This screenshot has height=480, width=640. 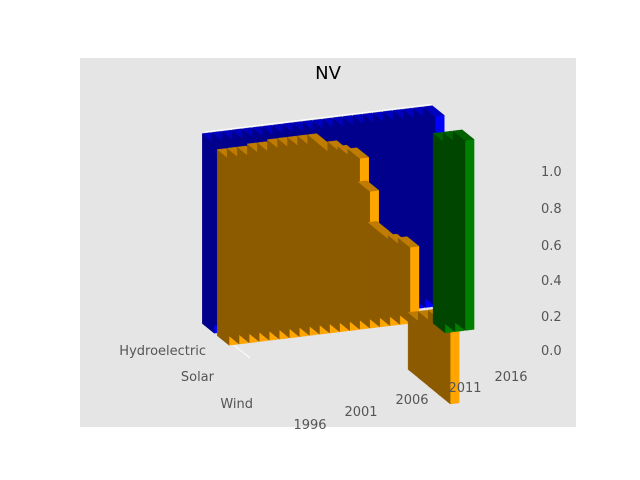 I want to click on bar-wind-front, so click(x=469, y=235).